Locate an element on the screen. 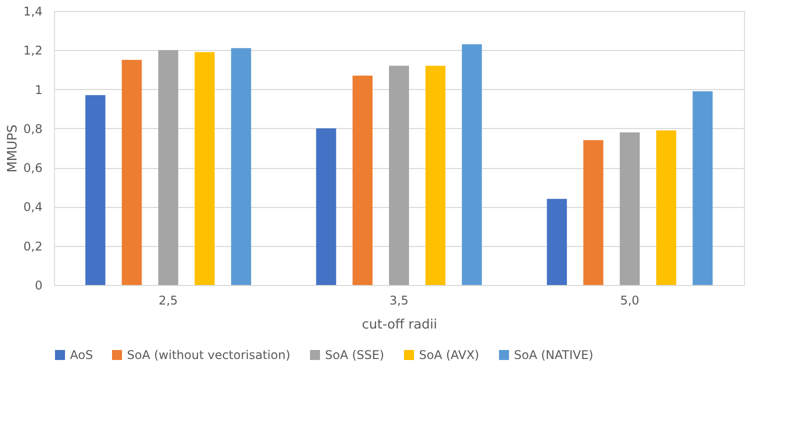 Image resolution: width=800 pixels, height=439 pixels. y-tick-label: 0,6 is located at coordinates (32, 168).